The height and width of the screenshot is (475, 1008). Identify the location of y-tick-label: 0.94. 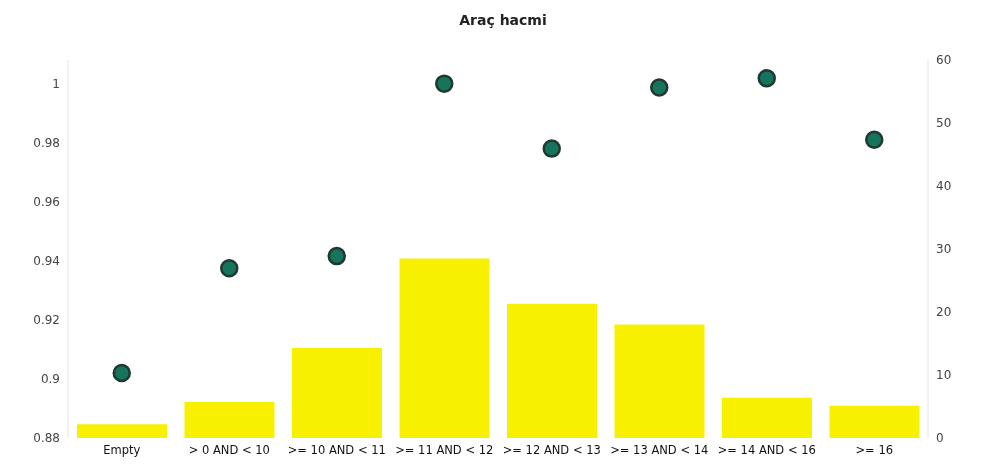
(46, 261).